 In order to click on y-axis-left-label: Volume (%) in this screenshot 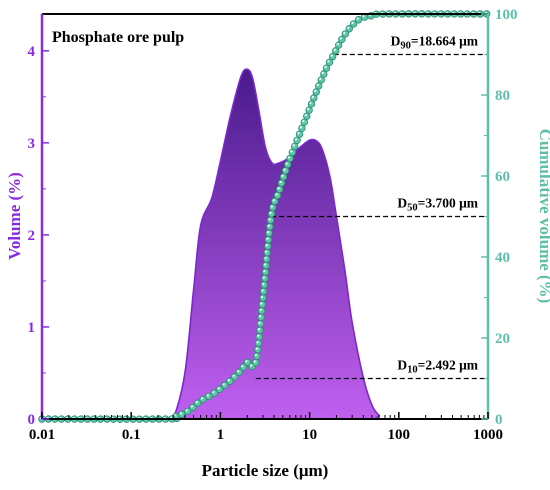, I will do `click(14, 216)`.